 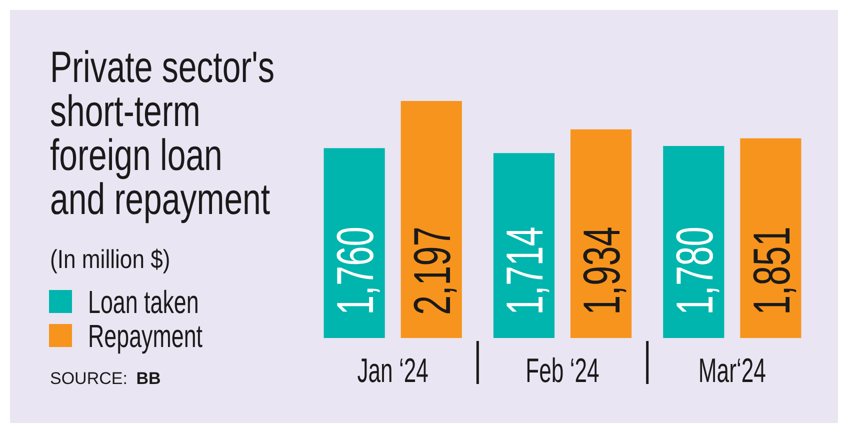 What do you see at coordinates (143, 302) in the screenshot?
I see `legend-label: Loan taken` at bounding box center [143, 302].